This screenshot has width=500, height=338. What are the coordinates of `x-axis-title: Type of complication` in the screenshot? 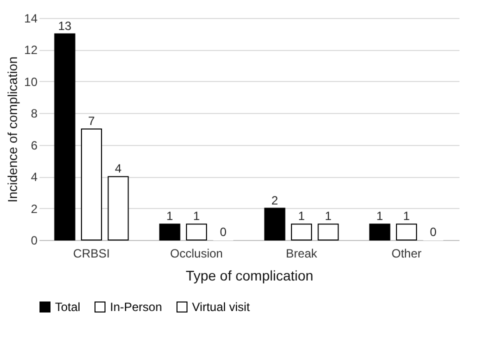 It's located at (250, 276).